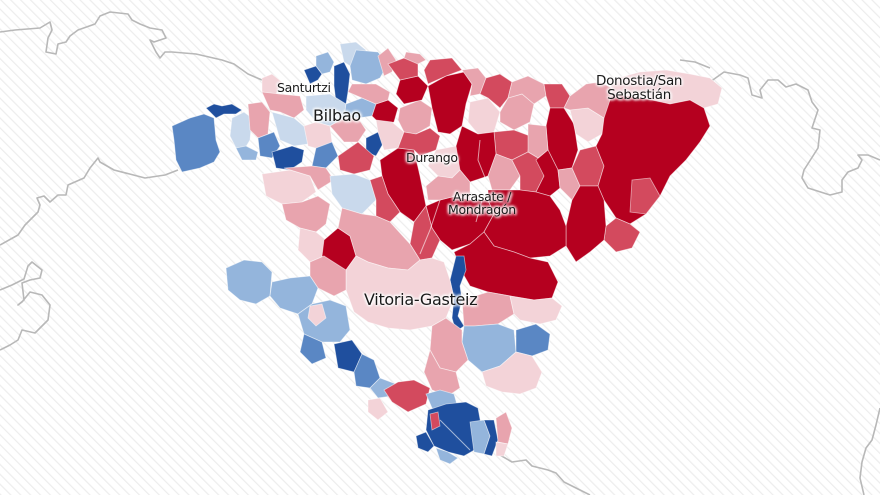 The image size is (880, 495). Describe the element at coordinates (639, 95) in the screenshot. I see `label-donostia-line2: Sebastián` at that location.